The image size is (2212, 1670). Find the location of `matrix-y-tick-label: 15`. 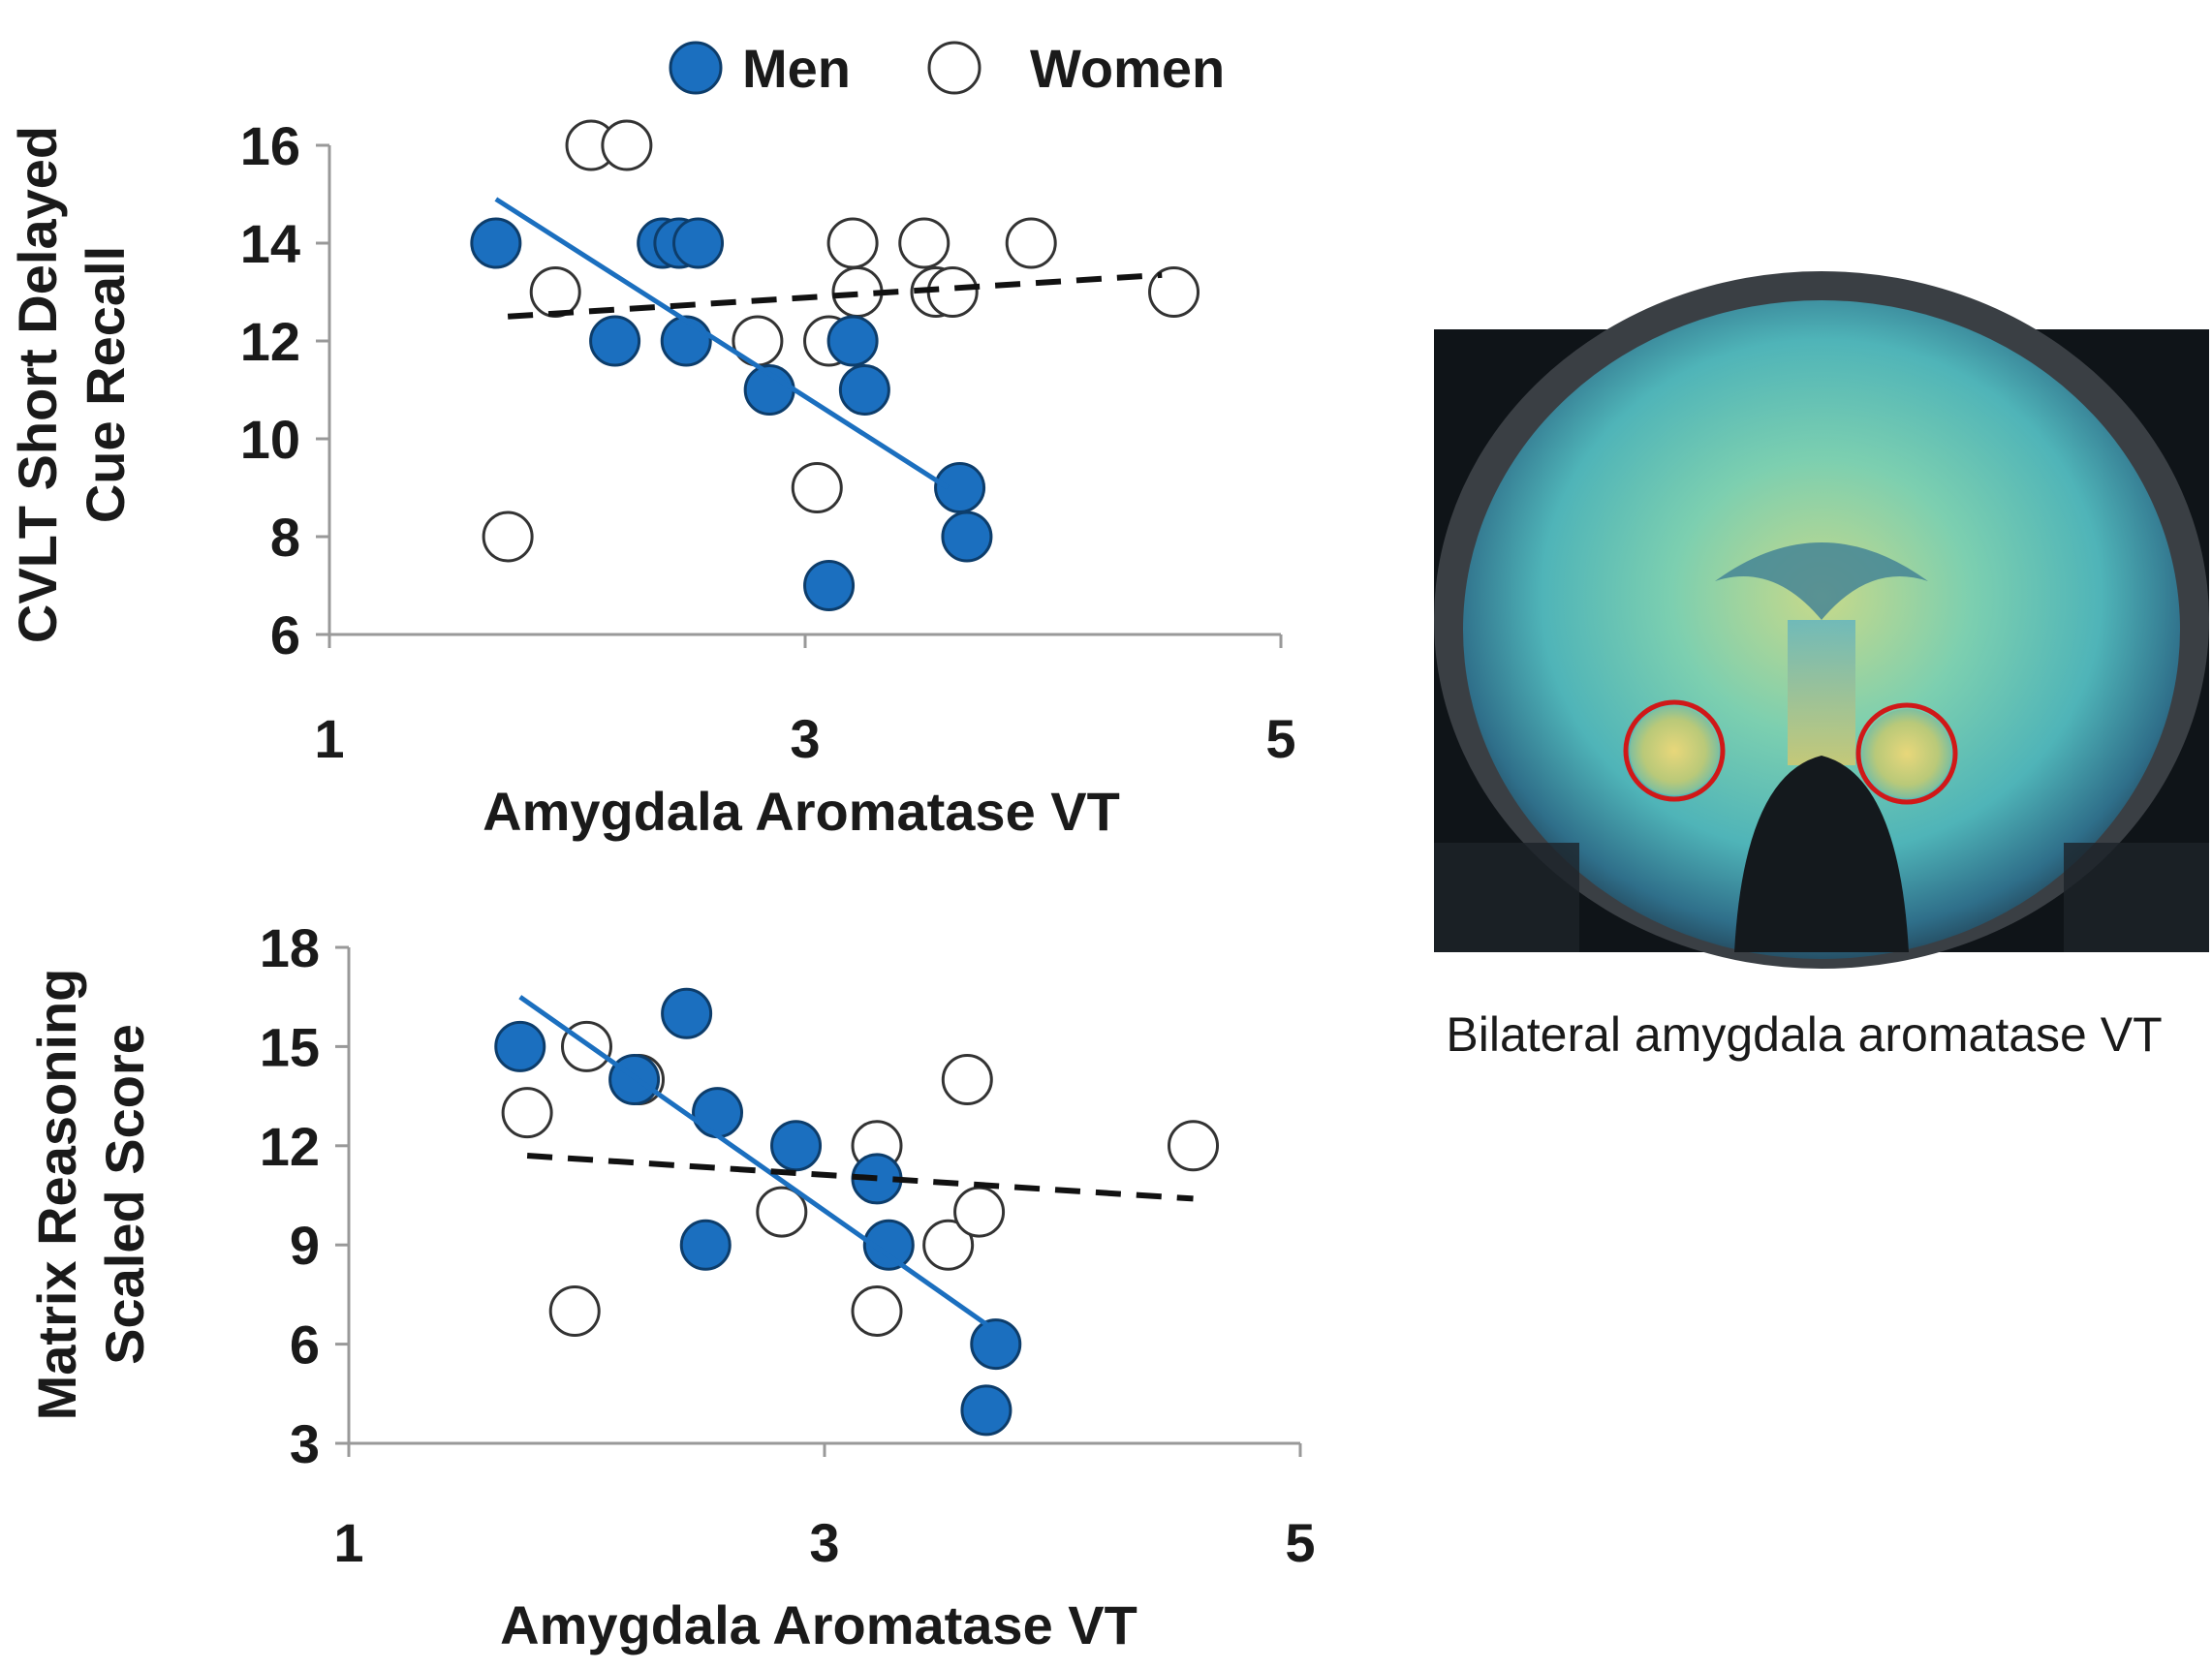

matrix-y-tick-label: 15 is located at coordinates (290, 1046).